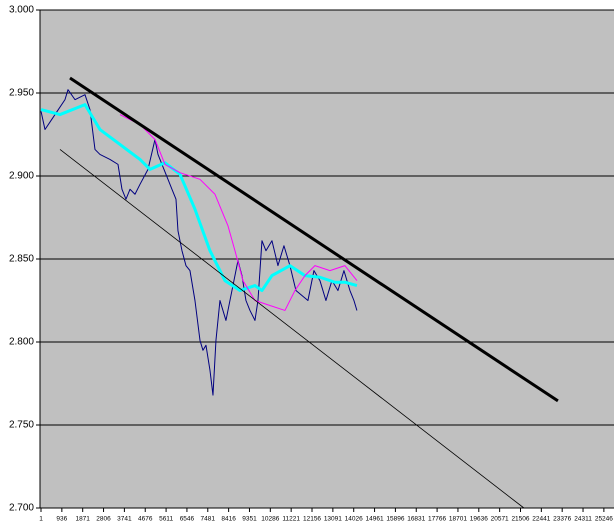  What do you see at coordinates (437, 519) in the screenshot?
I see `x-tick-label: 17766` at bounding box center [437, 519].